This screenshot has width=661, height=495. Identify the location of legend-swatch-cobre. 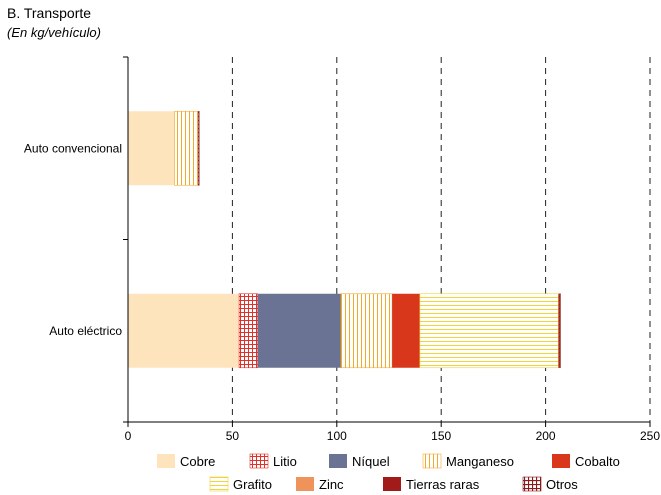
(166, 461).